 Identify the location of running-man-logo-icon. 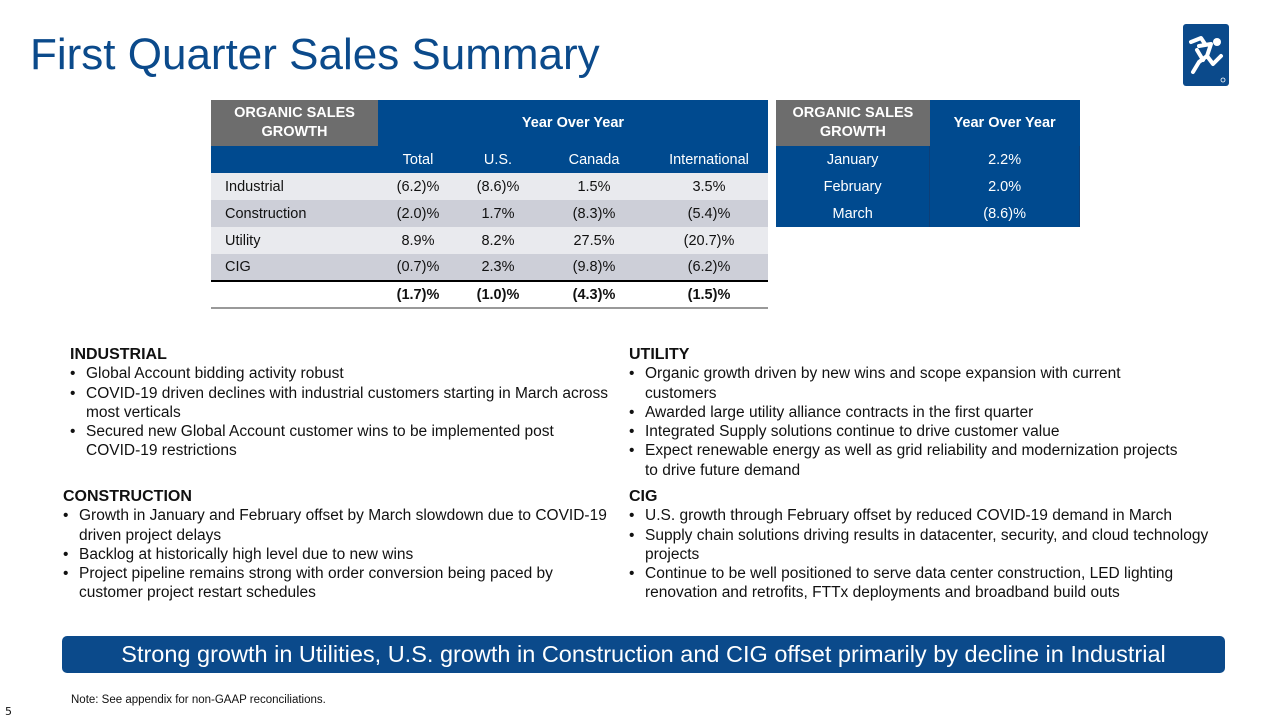
(1206, 55).